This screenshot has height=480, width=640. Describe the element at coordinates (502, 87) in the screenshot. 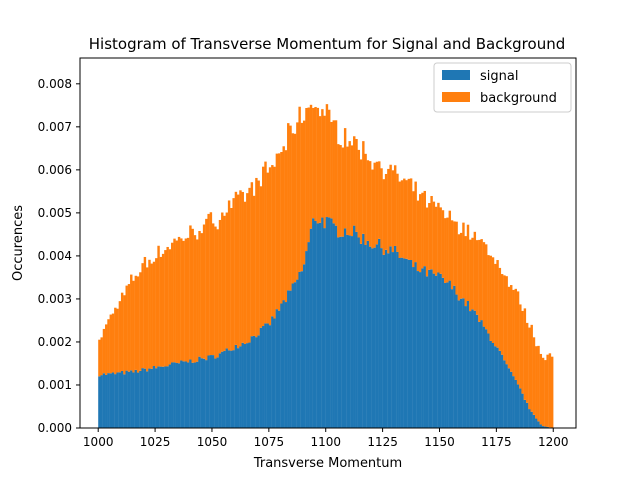

I see `legend: signal background` at that location.